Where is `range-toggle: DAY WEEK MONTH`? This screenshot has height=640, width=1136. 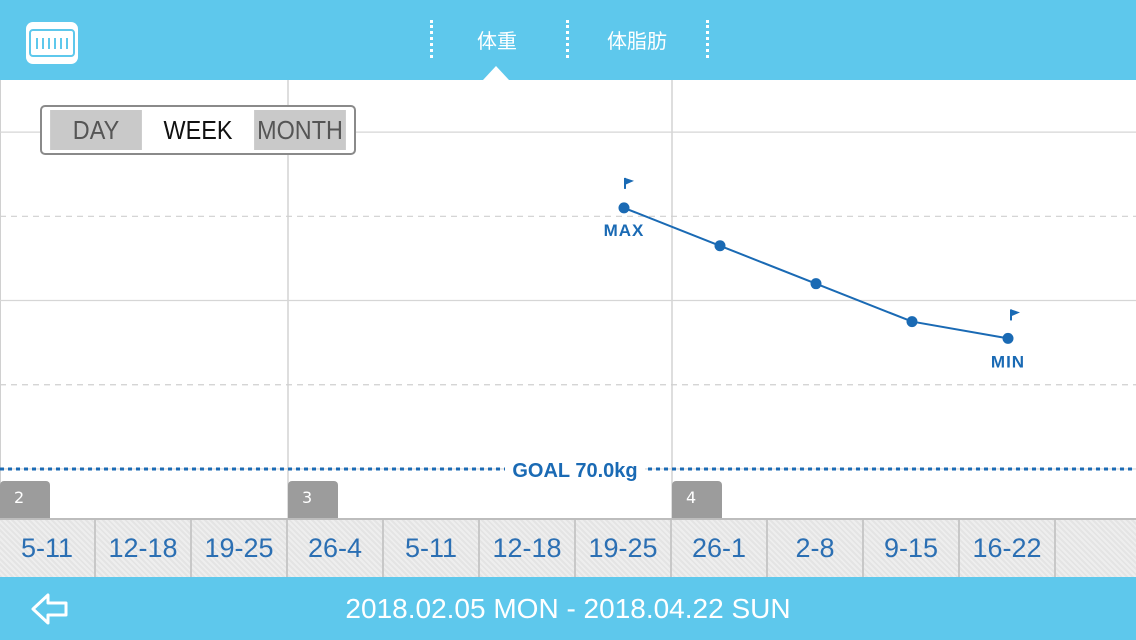
range-toggle: DAY WEEK MONTH is located at coordinates (198, 130).